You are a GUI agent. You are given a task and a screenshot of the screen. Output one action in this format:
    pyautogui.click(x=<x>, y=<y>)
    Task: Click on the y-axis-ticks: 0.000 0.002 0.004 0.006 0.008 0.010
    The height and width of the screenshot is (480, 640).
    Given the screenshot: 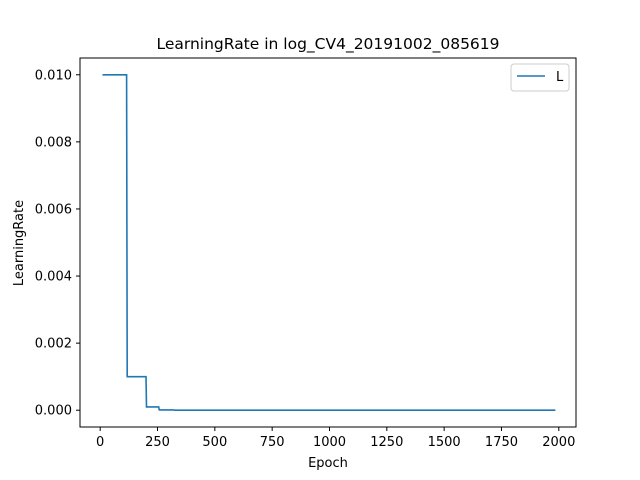 What is the action you would take?
    pyautogui.click(x=57, y=243)
    